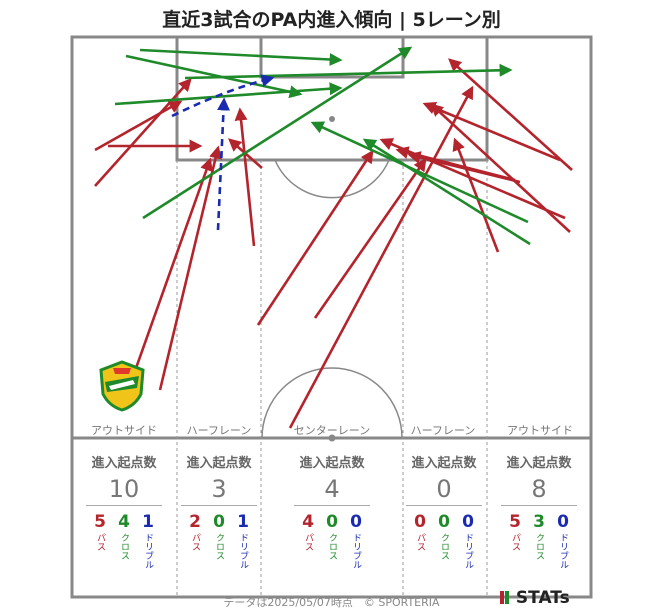 This screenshot has height=611, width=663. Describe the element at coordinates (332, 179) in the screenshot. I see `penalty-arc` at that location.